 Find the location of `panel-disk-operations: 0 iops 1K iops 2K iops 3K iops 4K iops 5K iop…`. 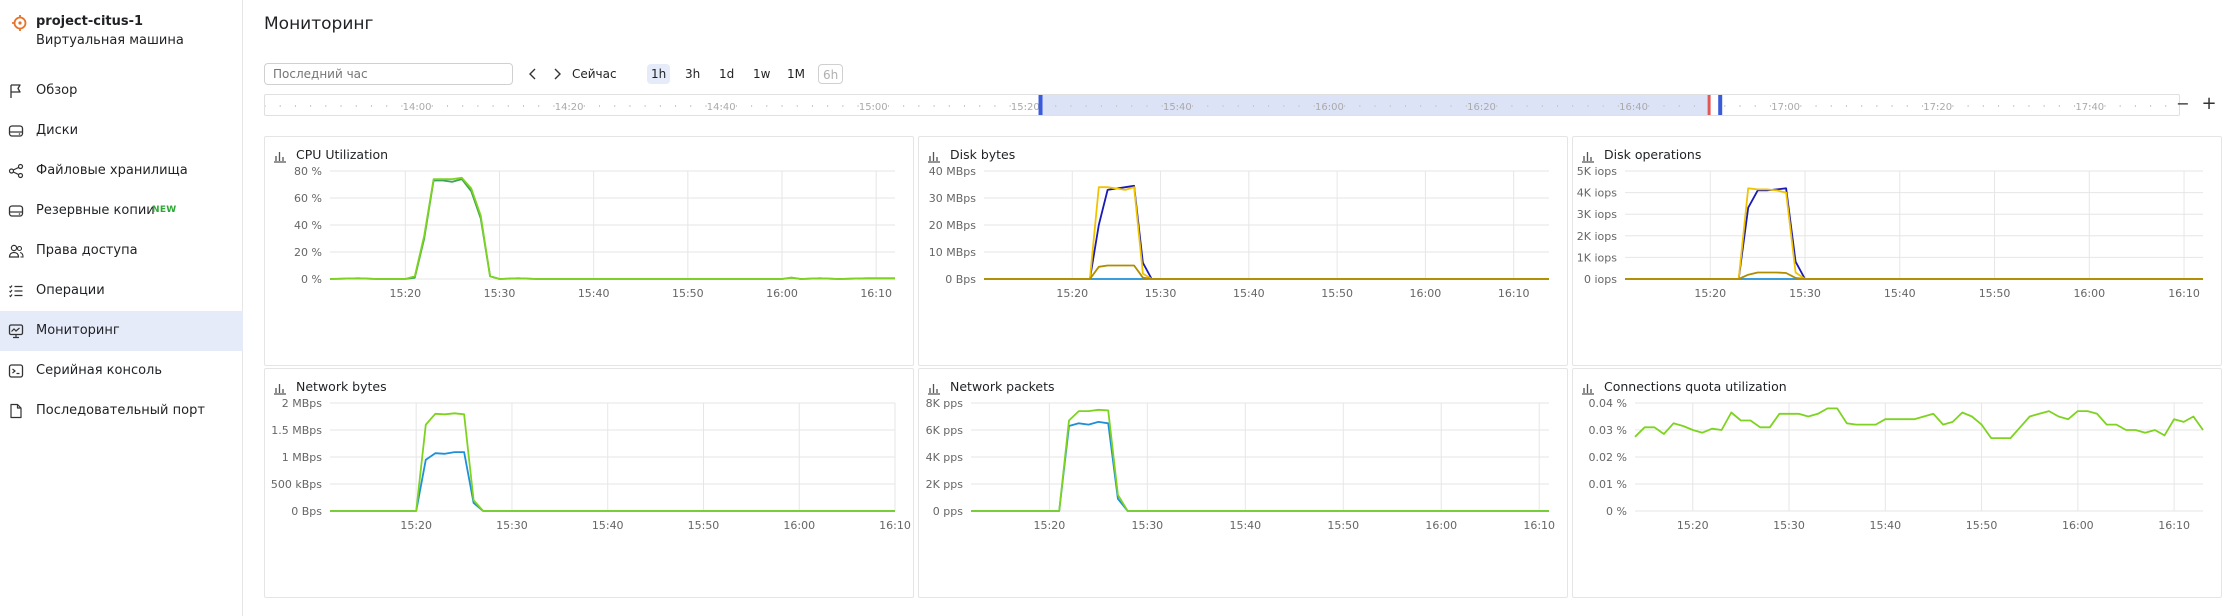

panel-disk-operations: 0 iops 1K iops 2K iops 3K iops 4K iops 5K iop… is located at coordinates (1897, 251).